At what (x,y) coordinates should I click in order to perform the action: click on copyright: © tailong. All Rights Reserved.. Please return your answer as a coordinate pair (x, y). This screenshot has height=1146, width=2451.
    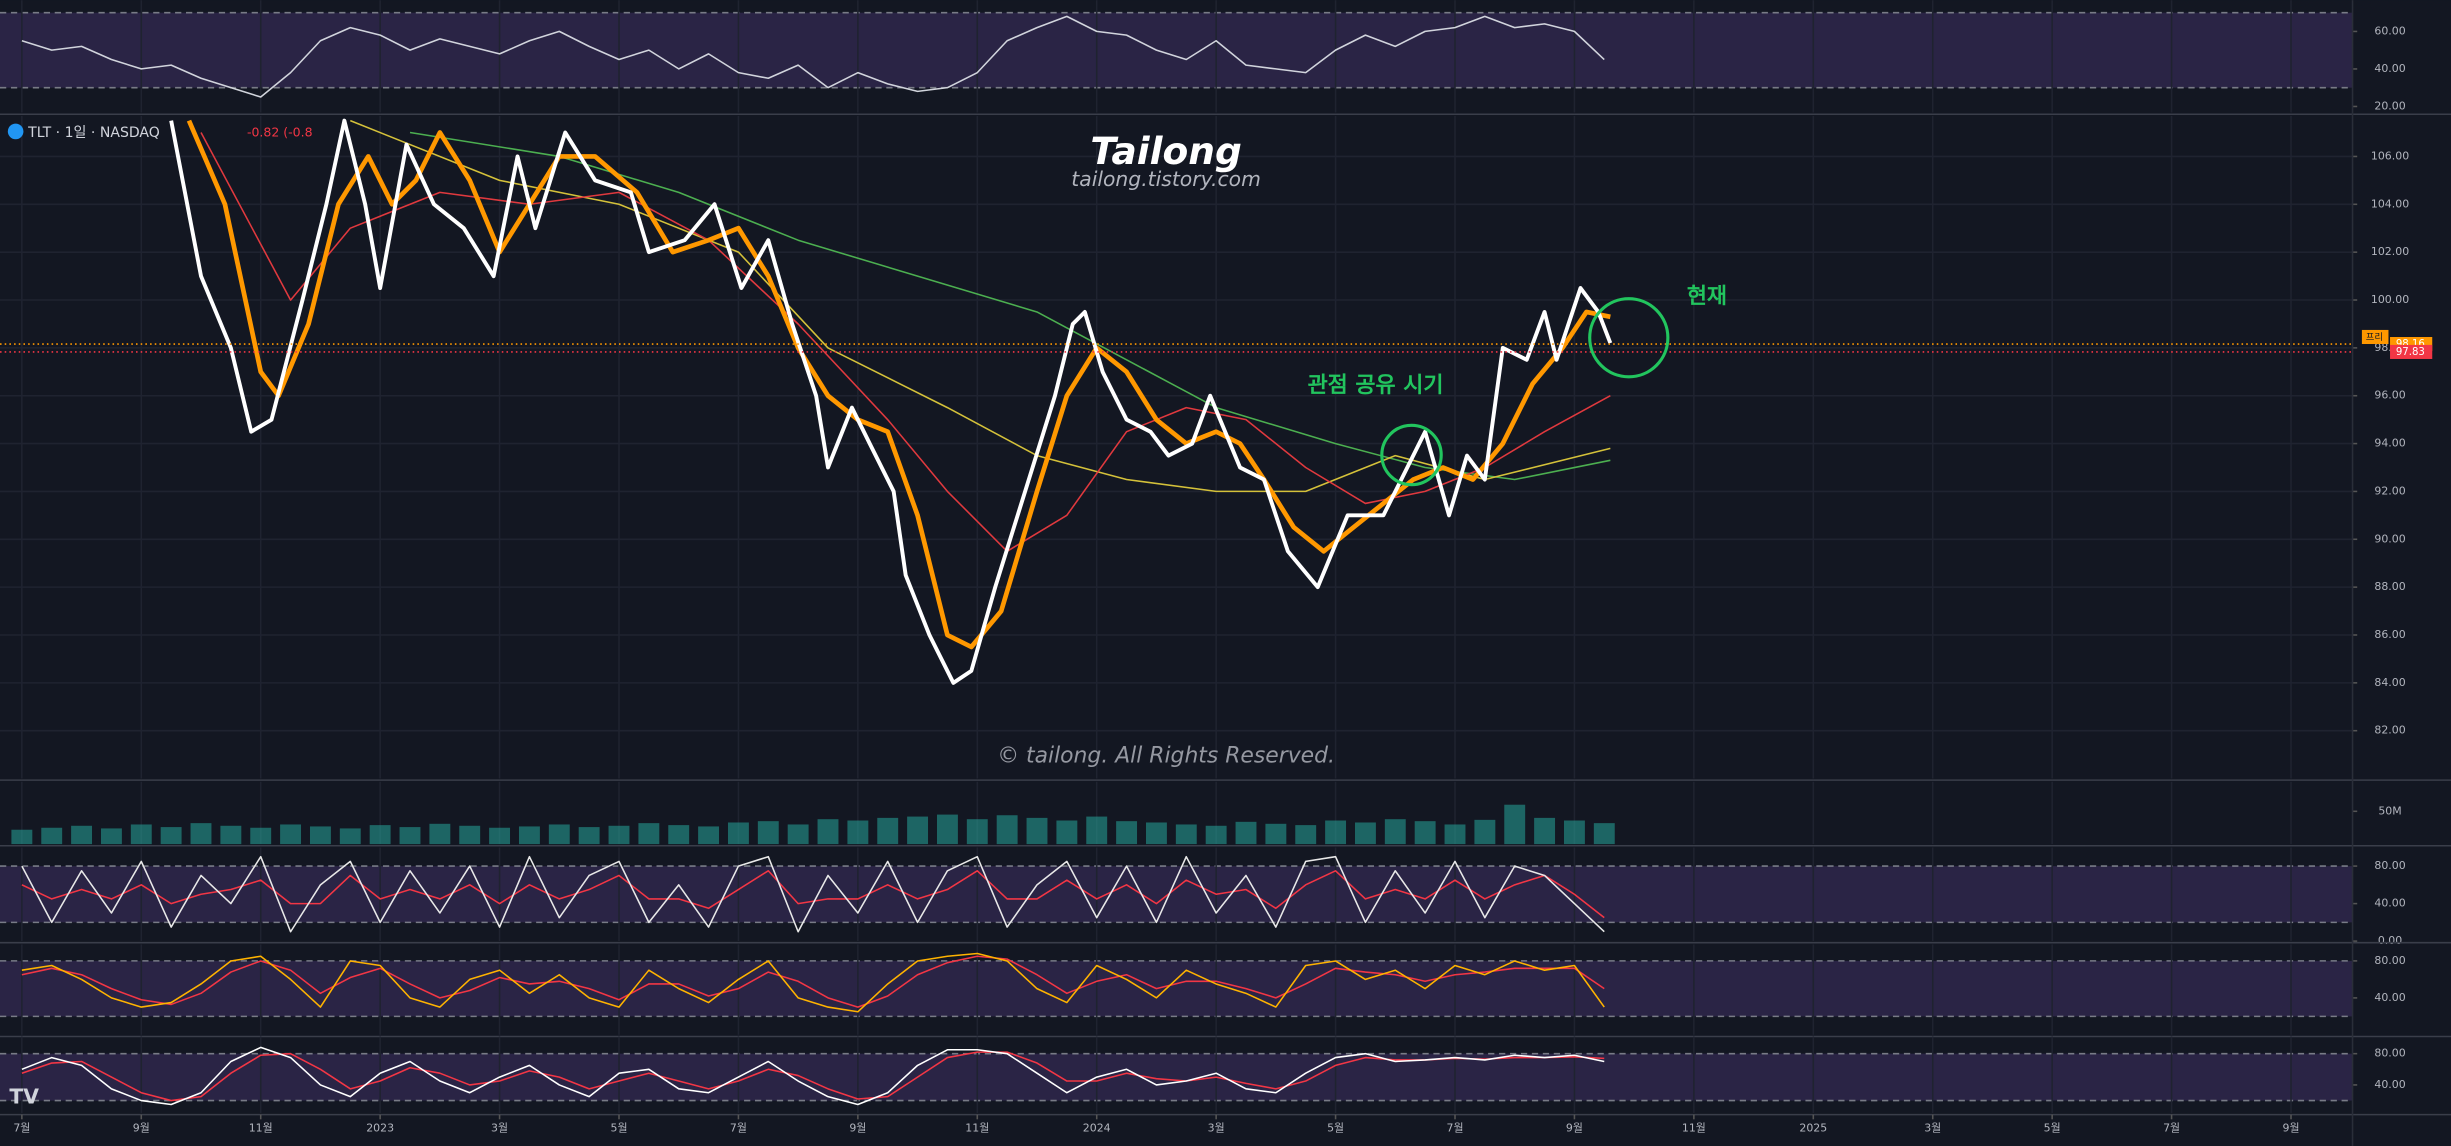
    Looking at the image, I should click on (1166, 756).